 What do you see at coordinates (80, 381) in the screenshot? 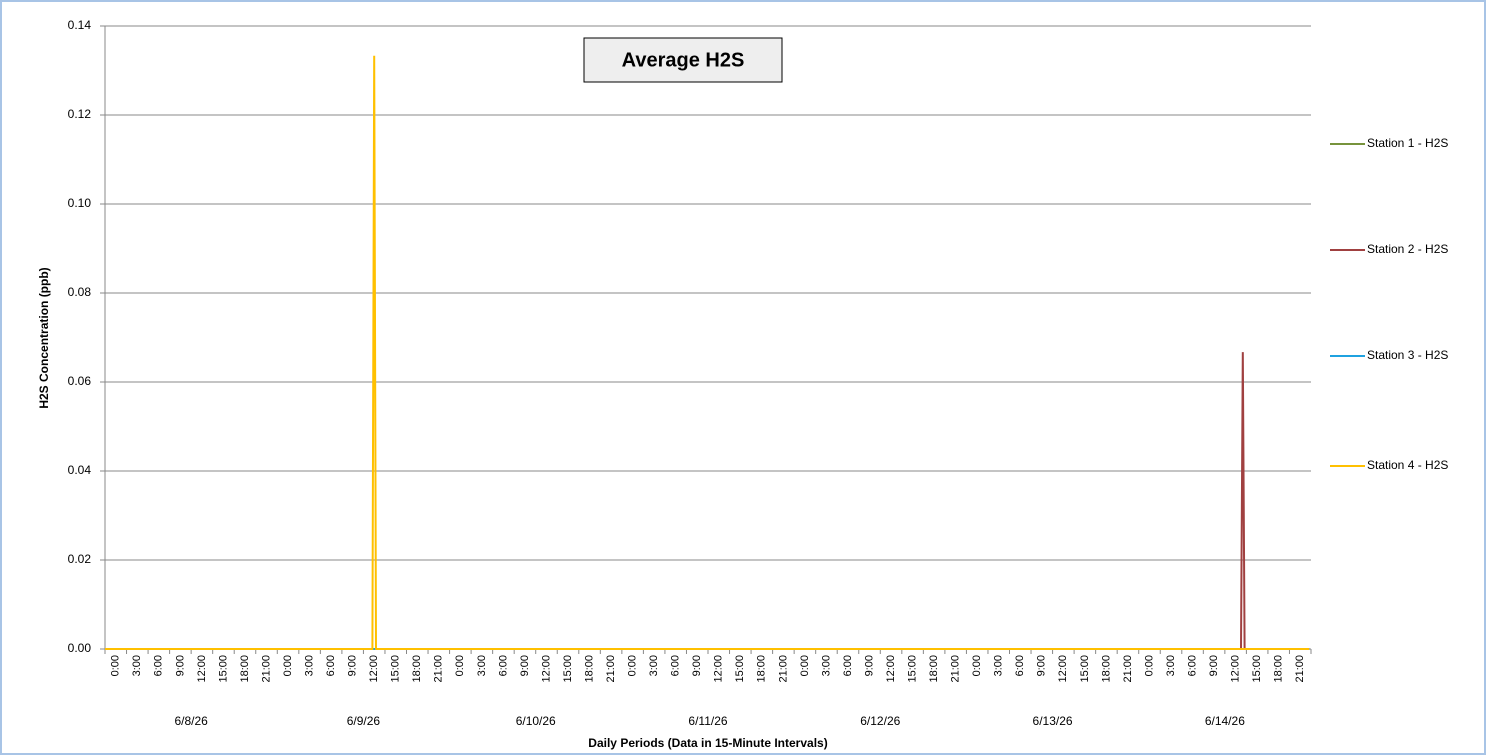
I see `y-tick-label: 0.06` at bounding box center [80, 381].